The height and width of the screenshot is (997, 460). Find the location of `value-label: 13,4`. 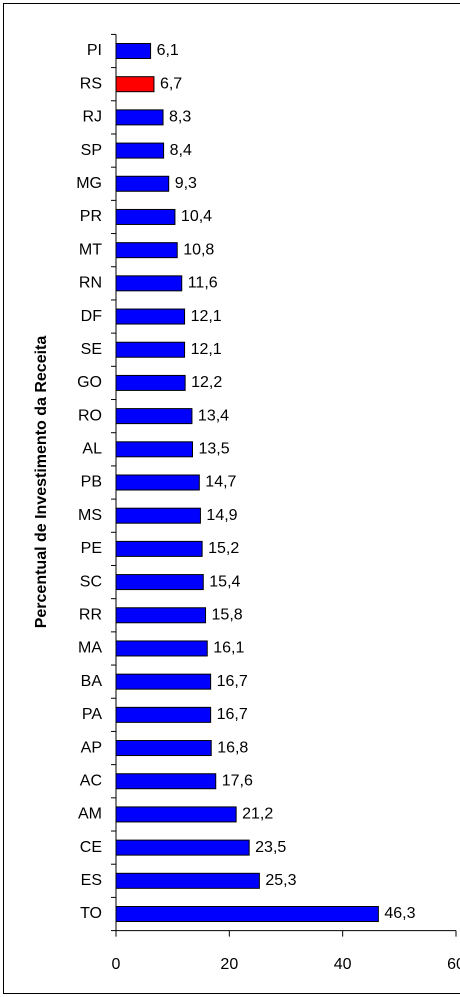

value-label: 13,4 is located at coordinates (213, 415).